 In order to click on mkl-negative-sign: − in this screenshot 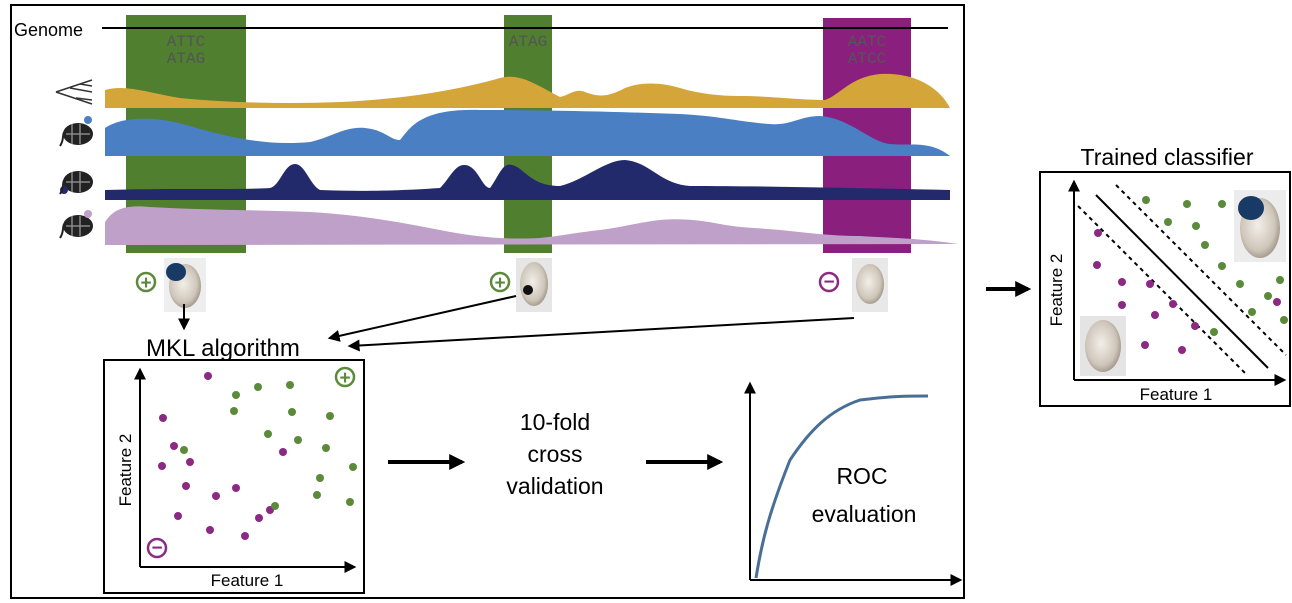, I will do `click(156, 548)`.